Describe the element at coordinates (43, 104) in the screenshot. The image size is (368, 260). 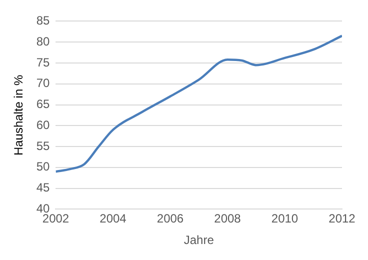
I see `y-tick-label: 65` at that location.